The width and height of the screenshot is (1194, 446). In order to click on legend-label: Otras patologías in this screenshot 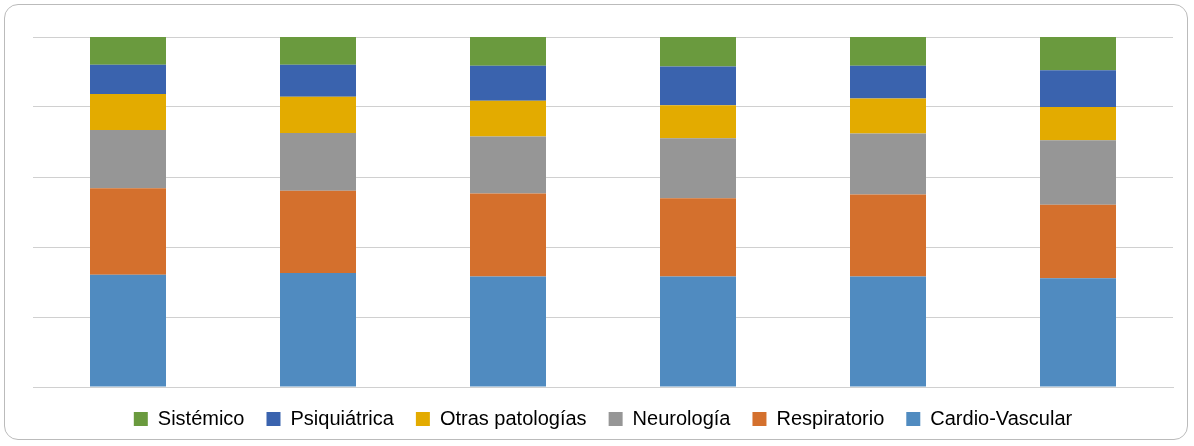, I will do `click(513, 417)`.